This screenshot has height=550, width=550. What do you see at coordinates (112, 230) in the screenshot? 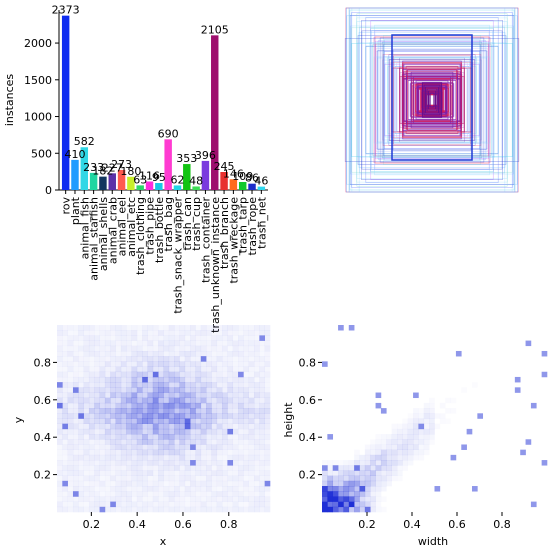
I see `bar-x-tick-label: animal_crab` at bounding box center [112, 230].